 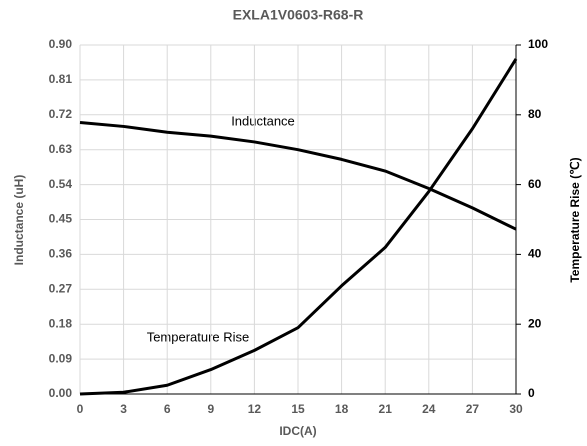 What do you see at coordinates (342, 409) in the screenshot?
I see `x-tick-label: 18` at bounding box center [342, 409].